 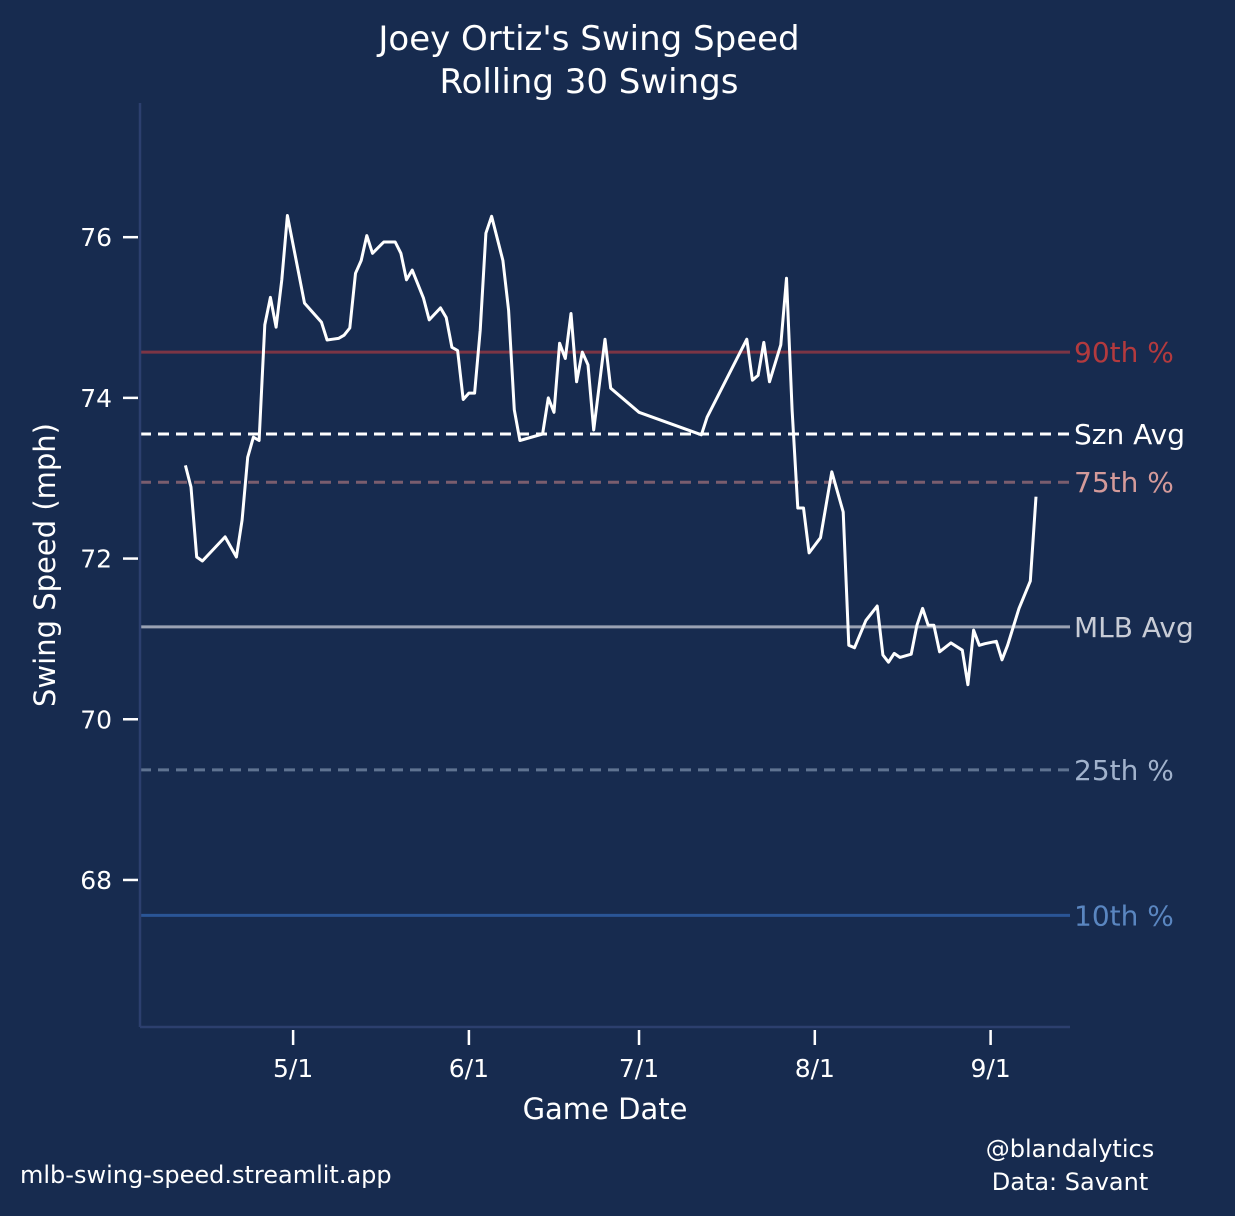 I want to click on y-tick-label: 70, so click(x=96, y=719).